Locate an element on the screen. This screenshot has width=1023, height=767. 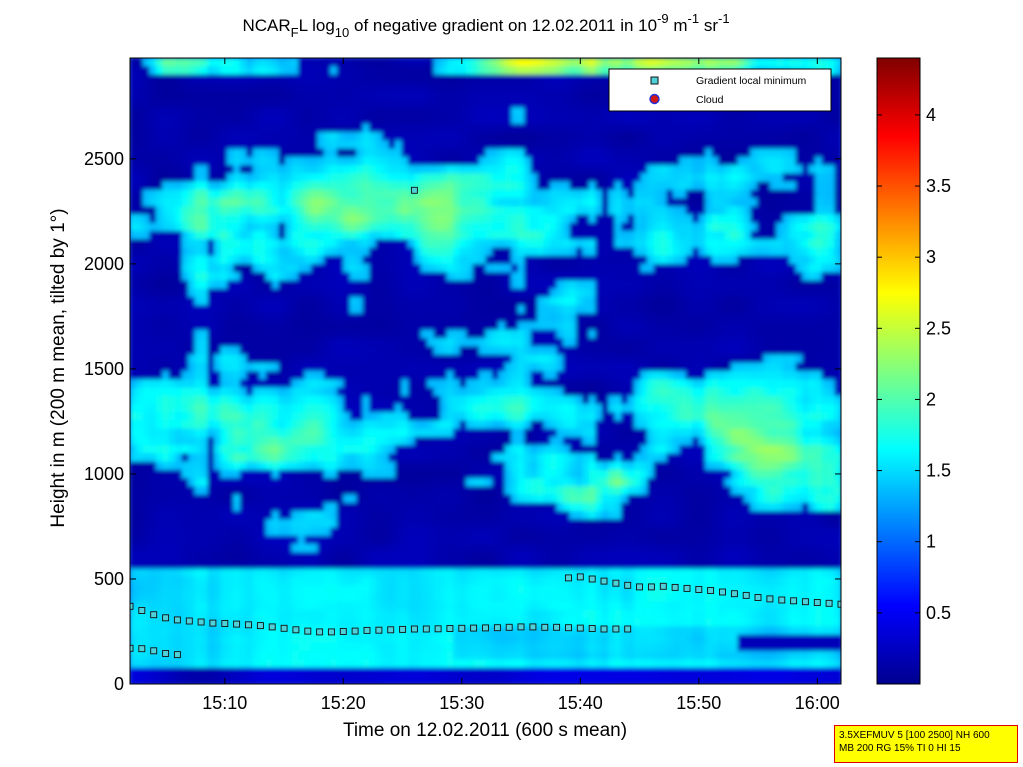
cb-tick-label-5: 3 is located at coordinates (931, 257).